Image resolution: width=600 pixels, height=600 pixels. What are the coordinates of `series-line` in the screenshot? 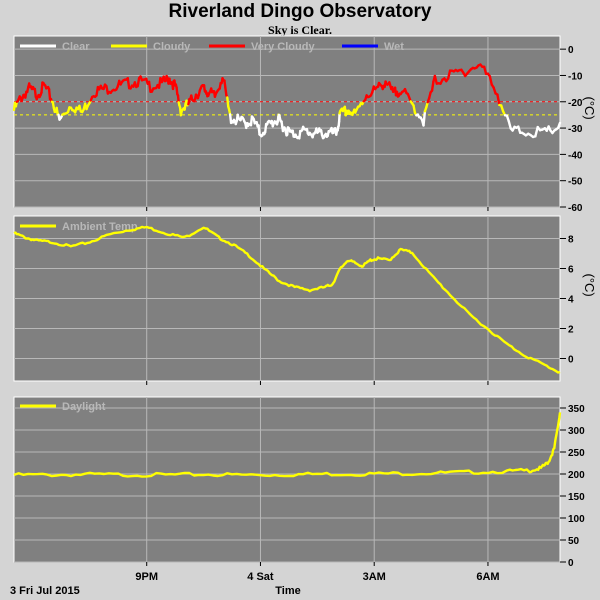 It's located at (287, 445).